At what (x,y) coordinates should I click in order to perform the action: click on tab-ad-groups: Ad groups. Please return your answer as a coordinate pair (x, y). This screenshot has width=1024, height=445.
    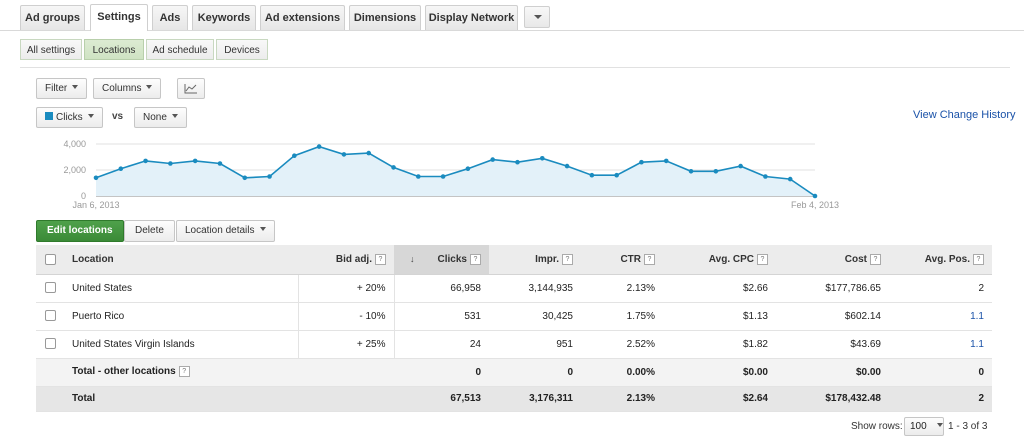
    Looking at the image, I should click on (52, 17).